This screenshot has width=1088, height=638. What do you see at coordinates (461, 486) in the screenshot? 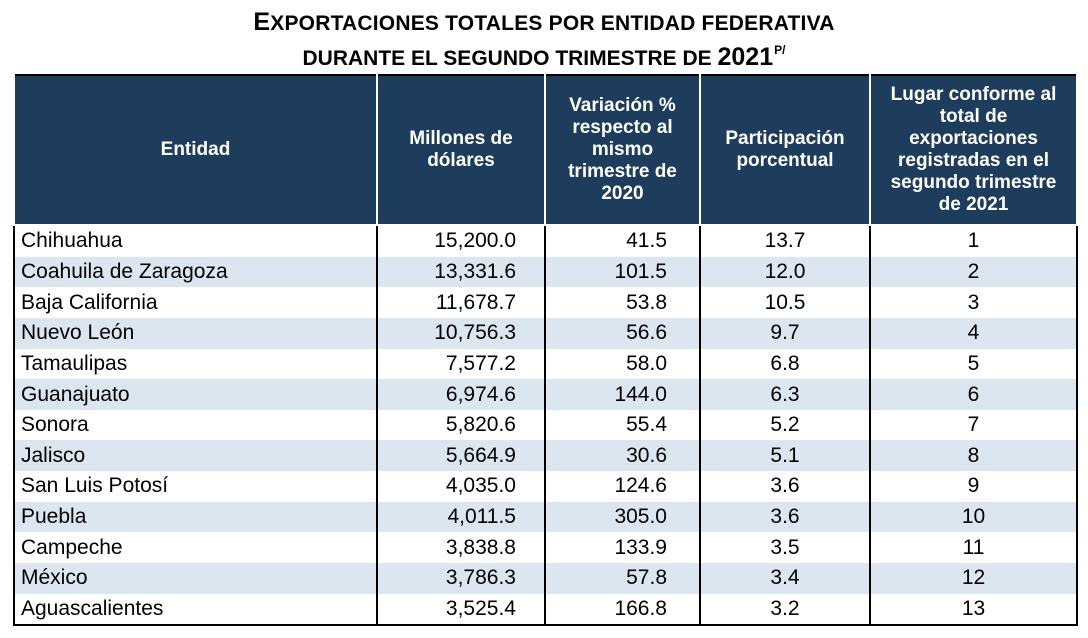
I see `cell-millones: 4,035.0` at bounding box center [461, 486].